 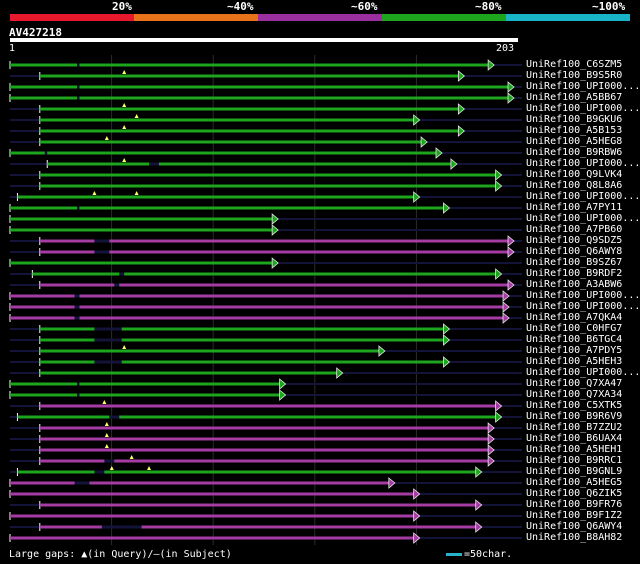 What do you see at coordinates (574, 130) in the screenshot?
I see `hit-label: UniRef100_A5B153` at bounding box center [574, 130].